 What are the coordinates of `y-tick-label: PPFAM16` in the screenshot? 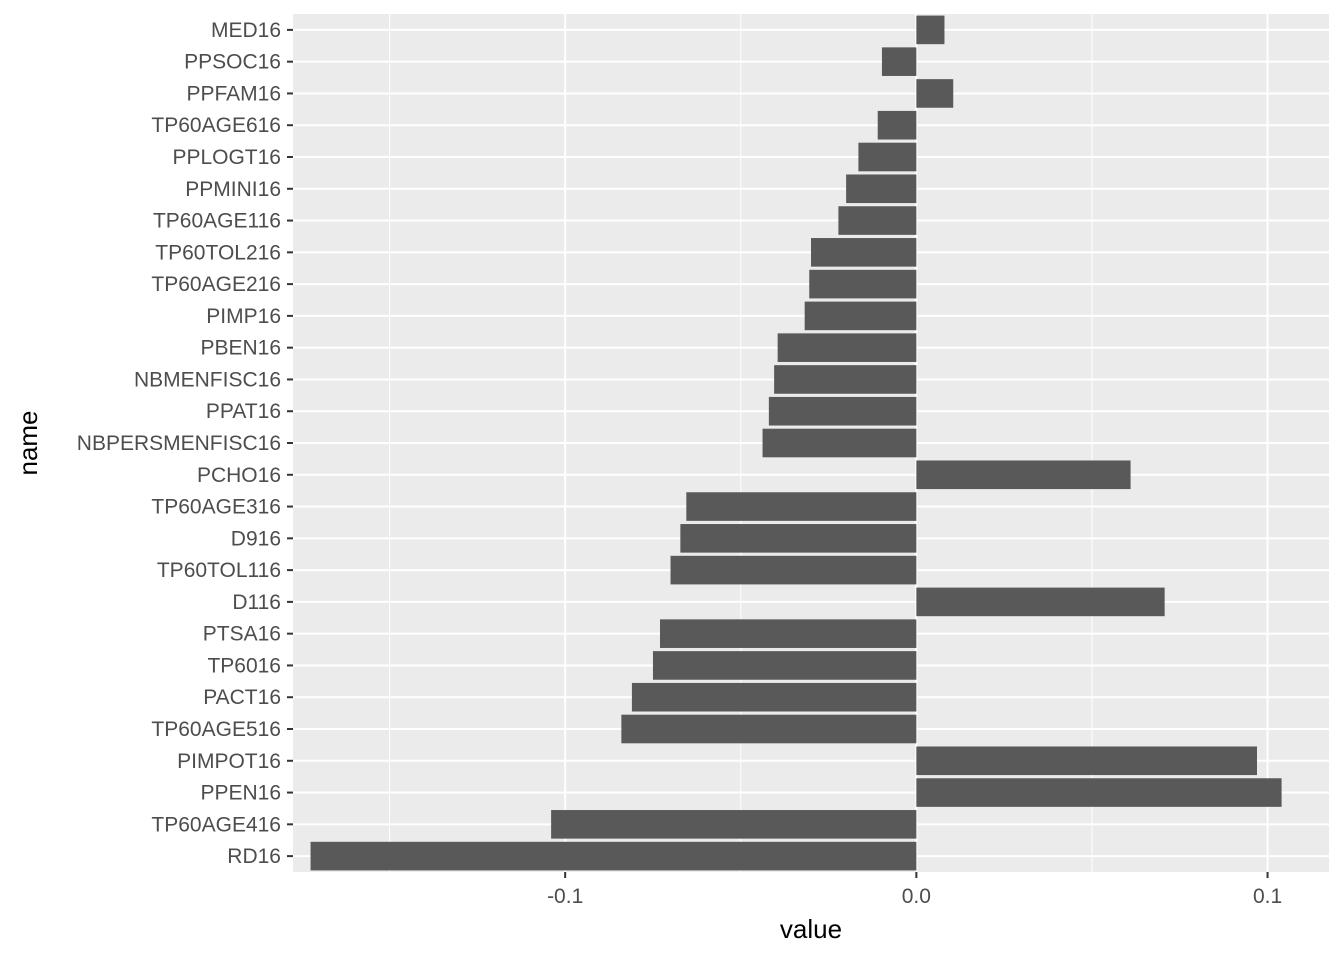 It's located at (233, 93).